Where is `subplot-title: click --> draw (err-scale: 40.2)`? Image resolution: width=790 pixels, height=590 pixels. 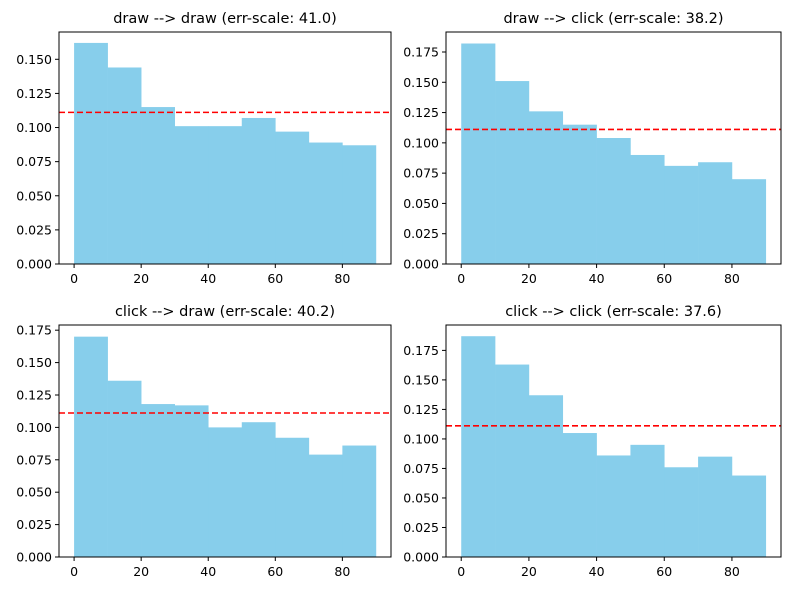 subplot-title: click --> draw (err-scale: 40.2) is located at coordinates (225, 312).